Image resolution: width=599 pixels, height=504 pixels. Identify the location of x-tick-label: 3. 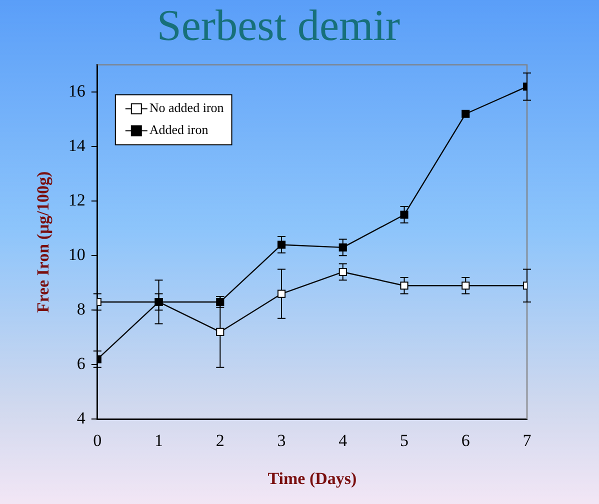
(281, 440).